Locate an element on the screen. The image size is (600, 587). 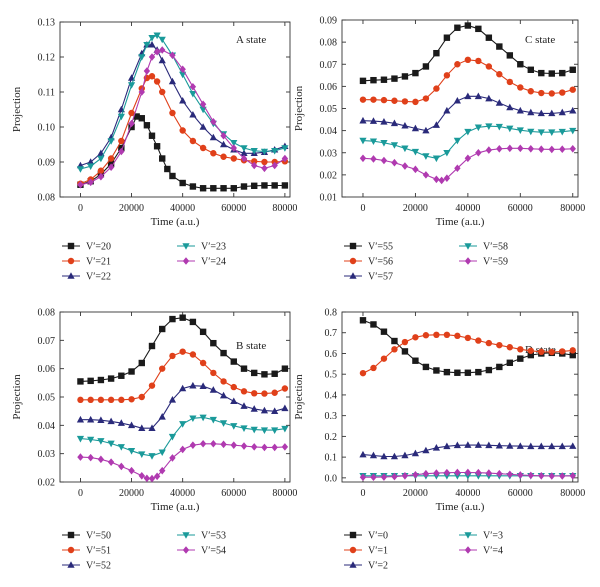
x-tick-label: 60000 is located at coordinates (520, 493).